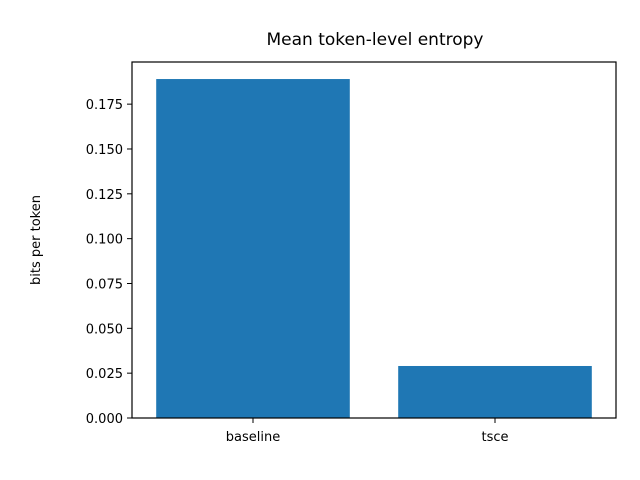 This screenshot has width=640, height=480. I want to click on x-axis: baseline tsce, so click(367, 431).